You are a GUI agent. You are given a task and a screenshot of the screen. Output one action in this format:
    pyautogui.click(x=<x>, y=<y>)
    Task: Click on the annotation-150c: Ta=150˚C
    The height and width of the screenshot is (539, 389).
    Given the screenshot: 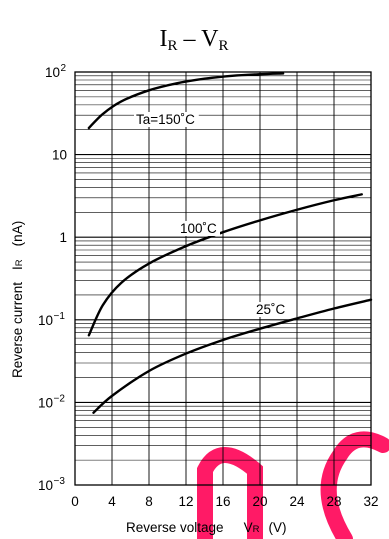 What is the action you would take?
    pyautogui.click(x=165, y=119)
    